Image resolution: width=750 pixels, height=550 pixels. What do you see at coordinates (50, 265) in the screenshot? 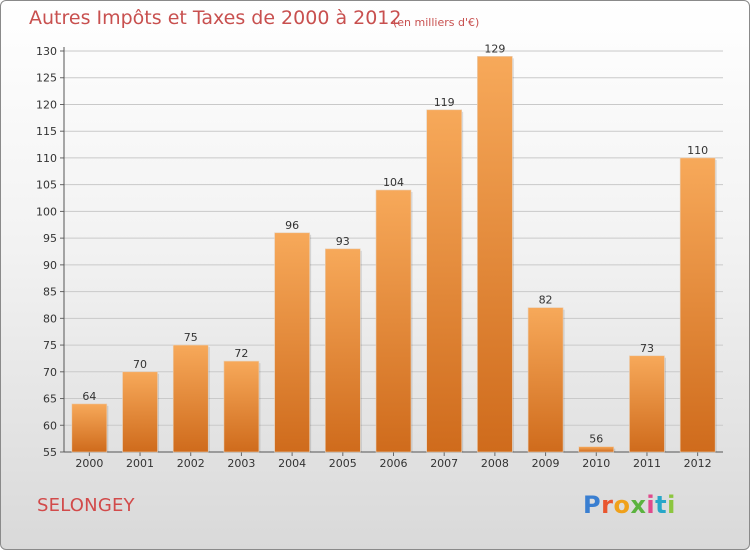
I see `y-tick-label: 90` at bounding box center [50, 265].